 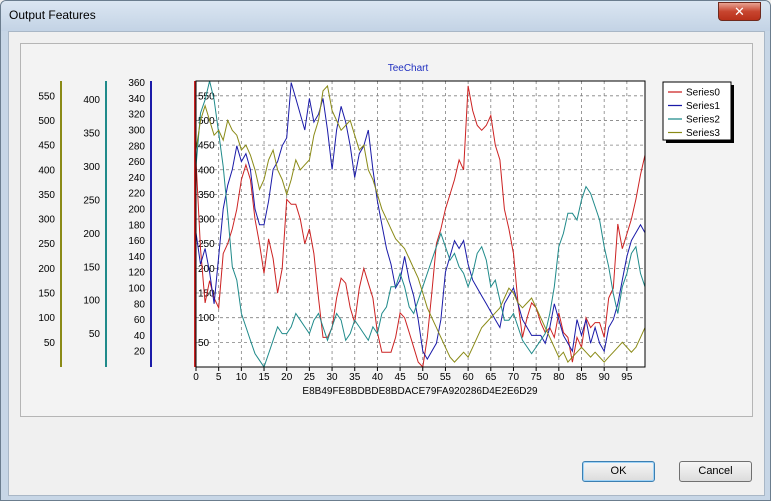 What do you see at coordinates (52, 15) in the screenshot?
I see `window-title: Output Features` at bounding box center [52, 15].